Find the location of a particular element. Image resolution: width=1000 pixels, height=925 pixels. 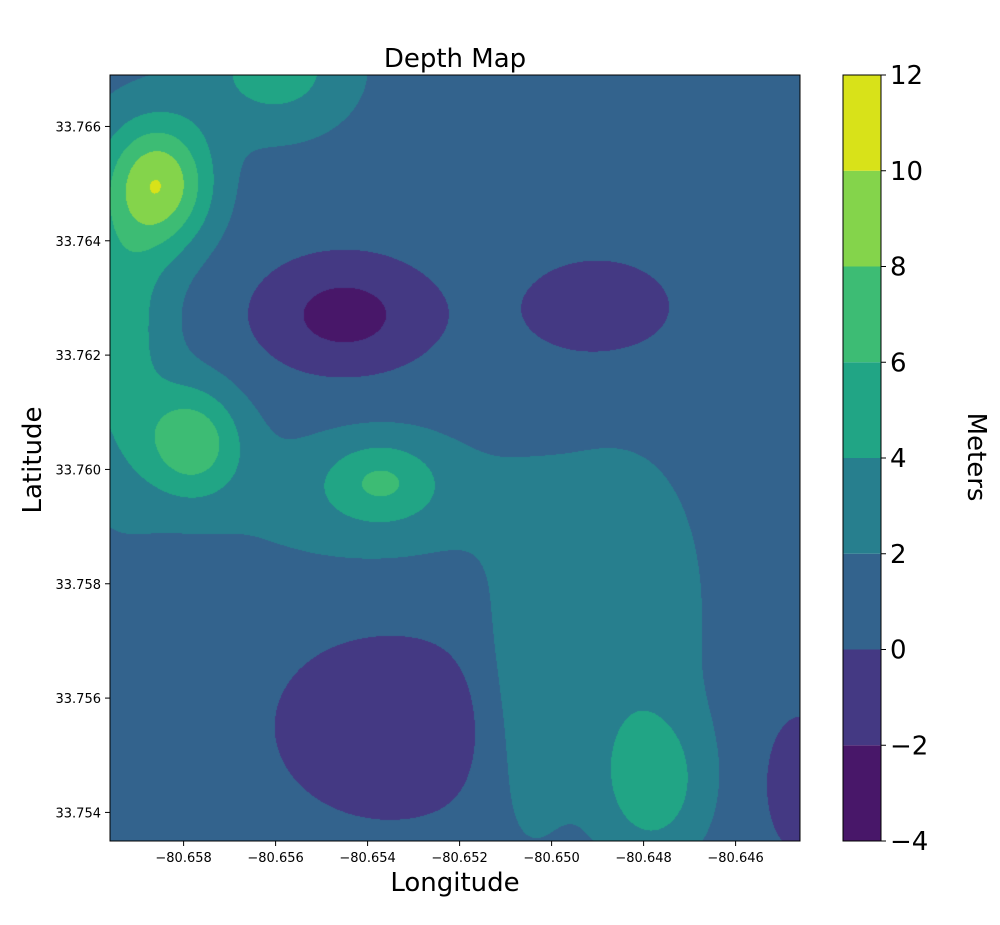

y-tick-label: 33.760 is located at coordinates (79, 470).